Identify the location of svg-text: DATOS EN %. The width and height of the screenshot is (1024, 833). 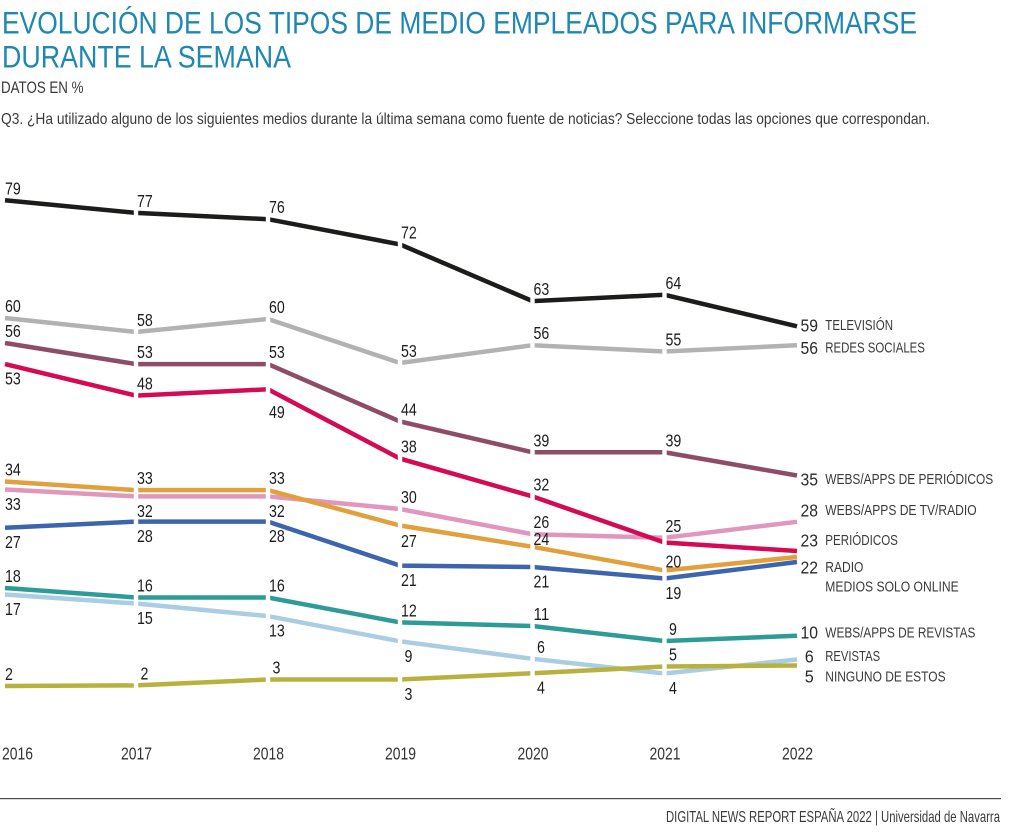
(42, 87).